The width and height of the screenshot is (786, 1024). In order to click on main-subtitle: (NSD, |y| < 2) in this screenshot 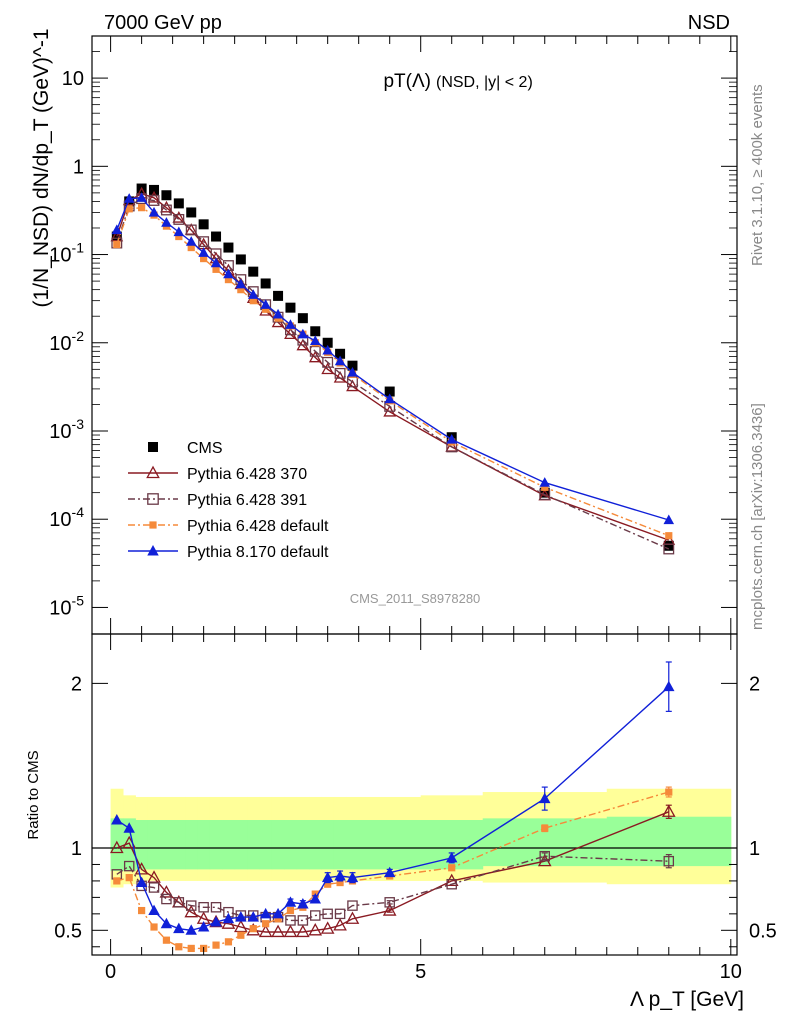, I will do `click(484, 82)`.